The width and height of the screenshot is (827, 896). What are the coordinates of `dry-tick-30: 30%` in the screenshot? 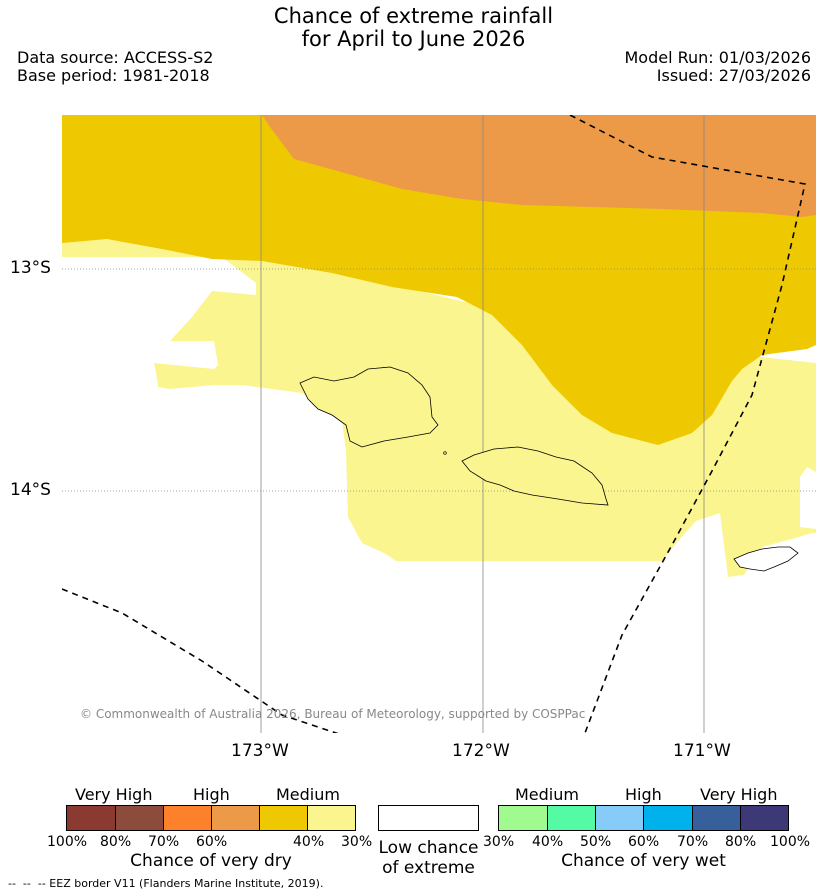 It's located at (357, 842).